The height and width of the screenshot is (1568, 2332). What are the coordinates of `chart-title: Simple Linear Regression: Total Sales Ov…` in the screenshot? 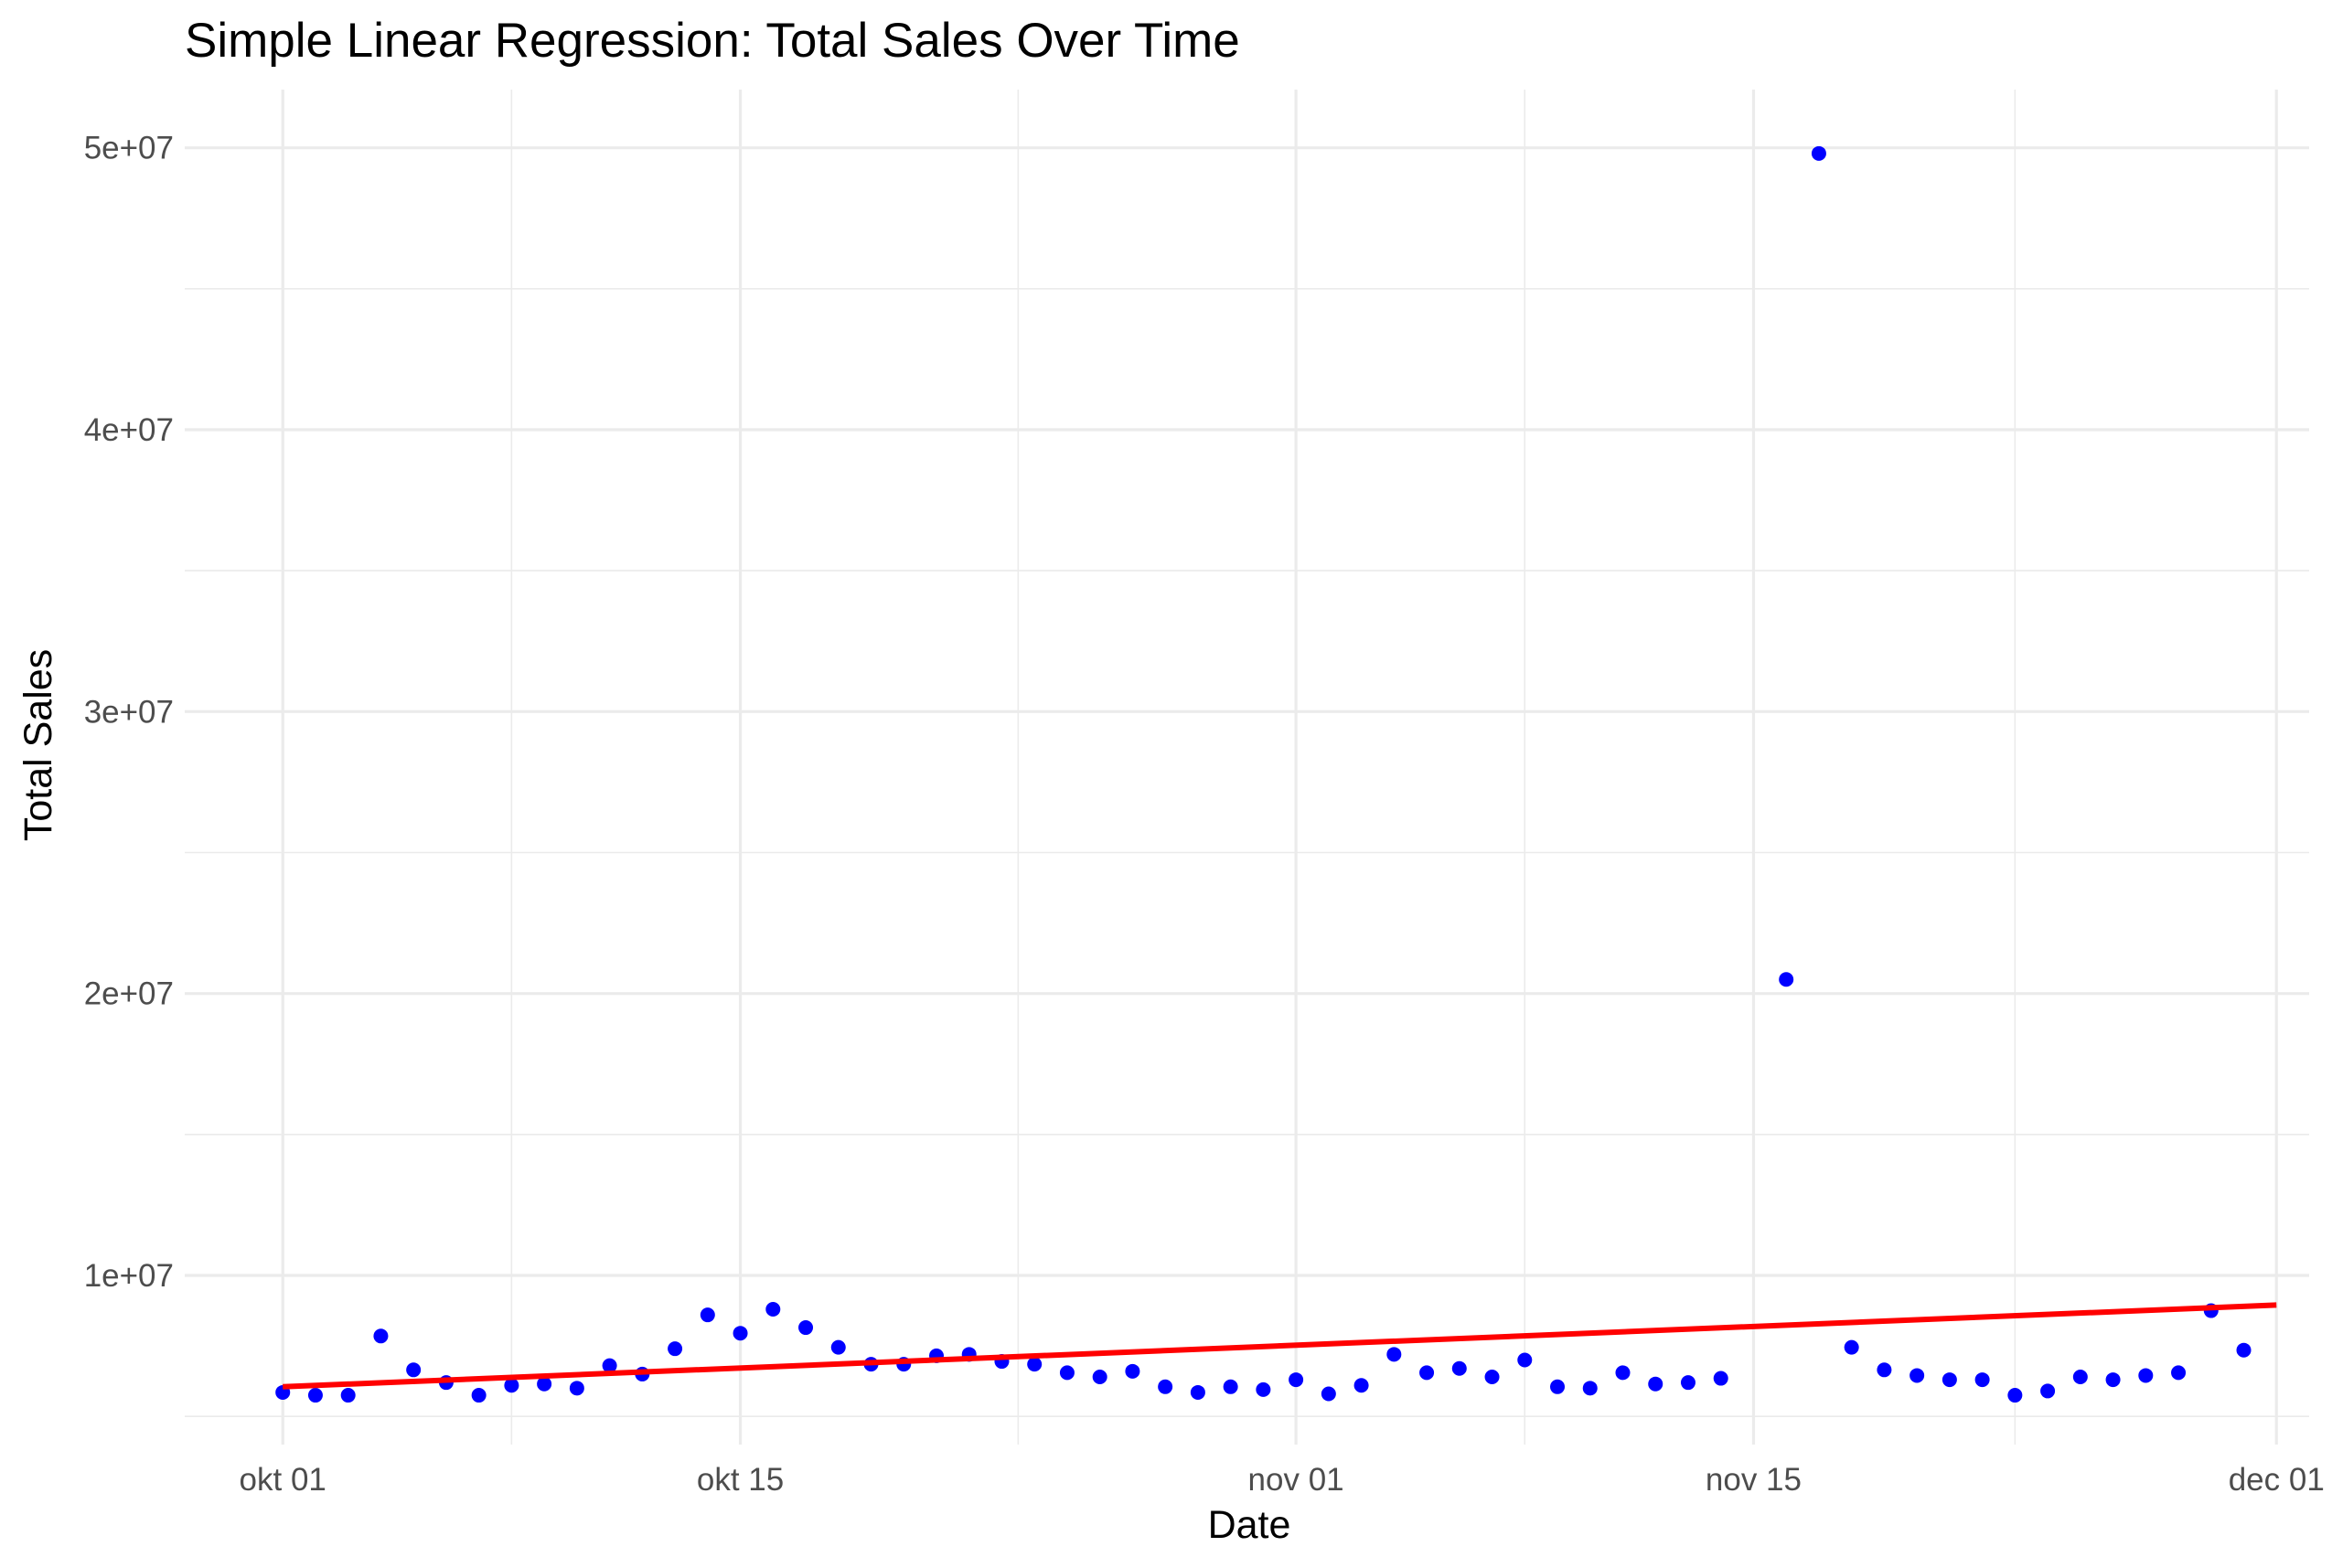 It's located at (712, 41).